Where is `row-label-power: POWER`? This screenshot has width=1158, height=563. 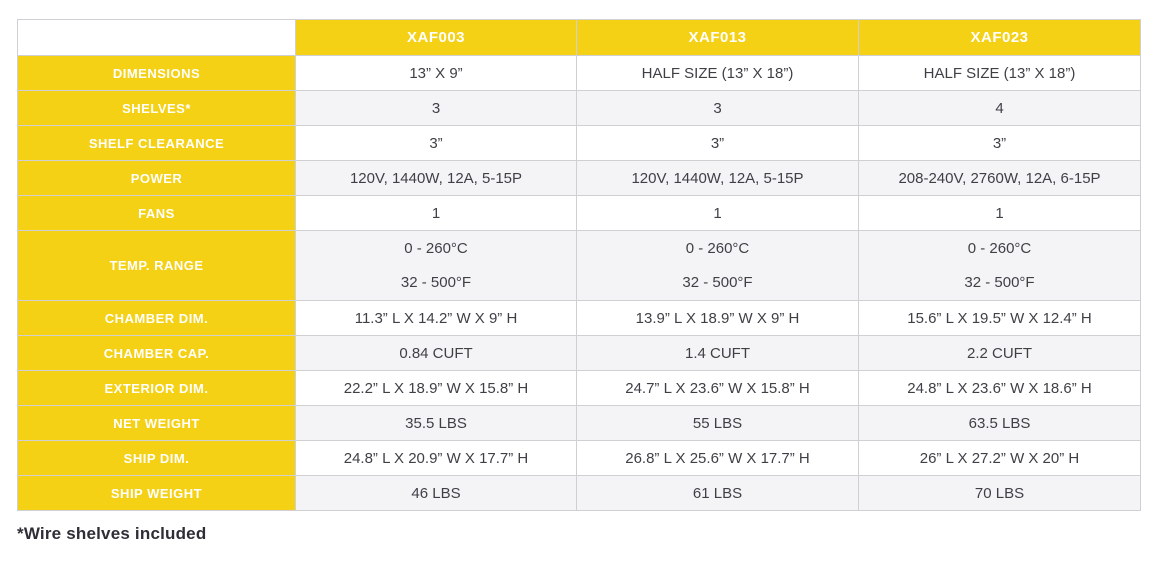
row-label-power: POWER is located at coordinates (156, 178).